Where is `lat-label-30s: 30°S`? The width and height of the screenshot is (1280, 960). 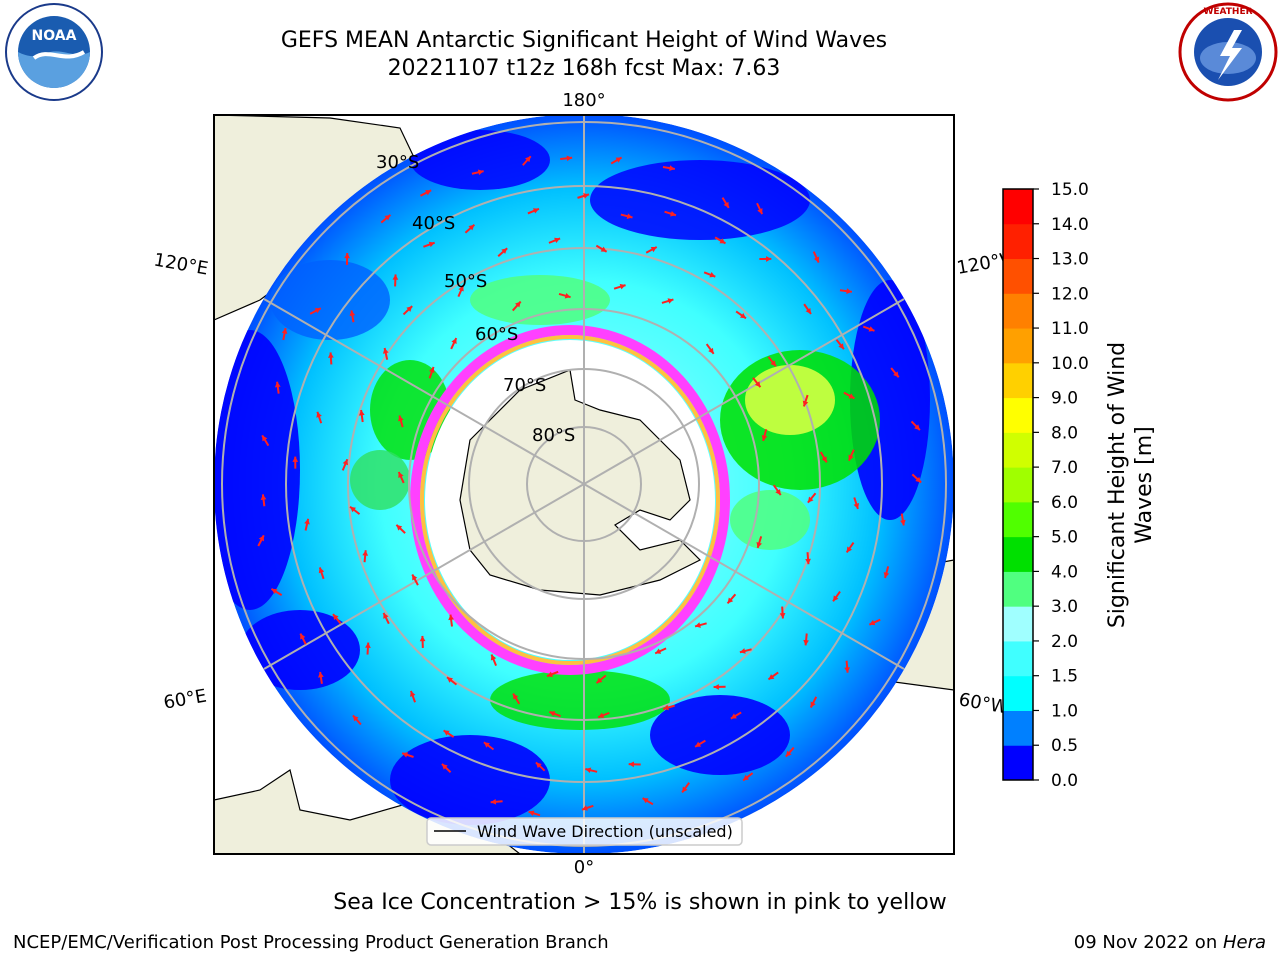
lat-label-30s: 30°S is located at coordinates (397, 162).